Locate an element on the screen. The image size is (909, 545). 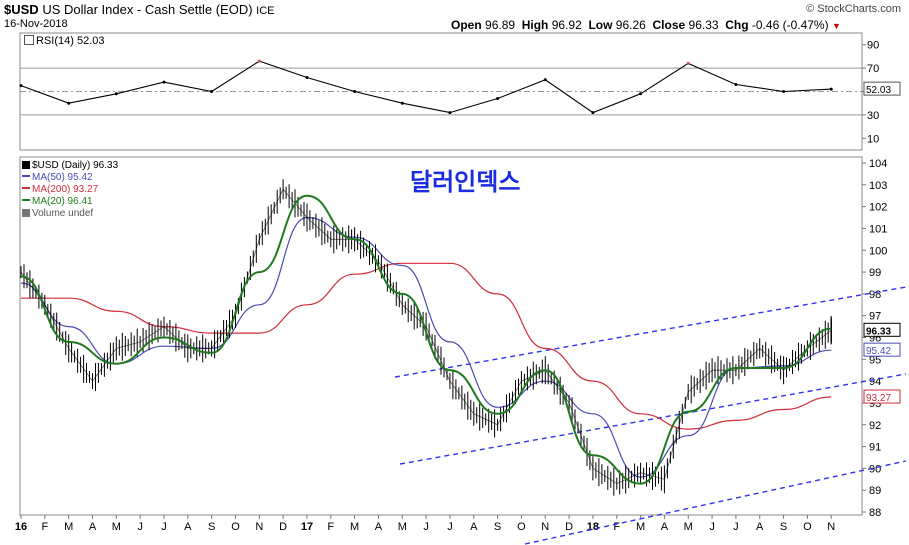
x-tick-label: 17 is located at coordinates (307, 527).